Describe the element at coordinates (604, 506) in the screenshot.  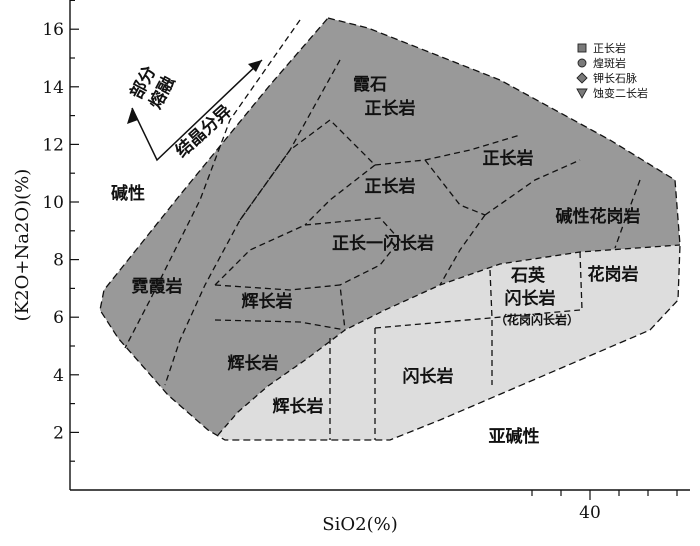
I see `x-ticks: 40506070` at that location.